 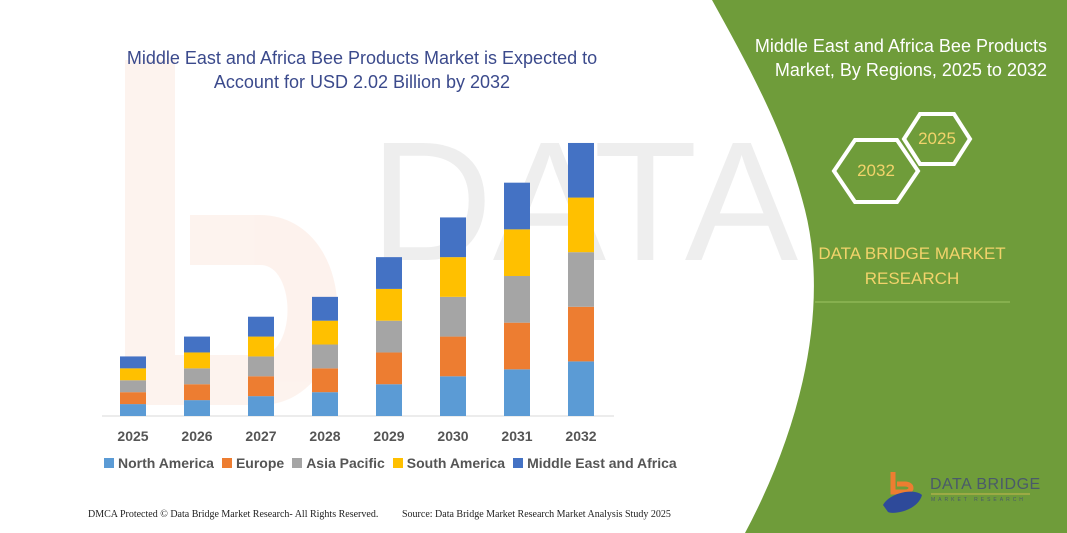 I want to click on legend-item: Asia Pacific, so click(x=338, y=463).